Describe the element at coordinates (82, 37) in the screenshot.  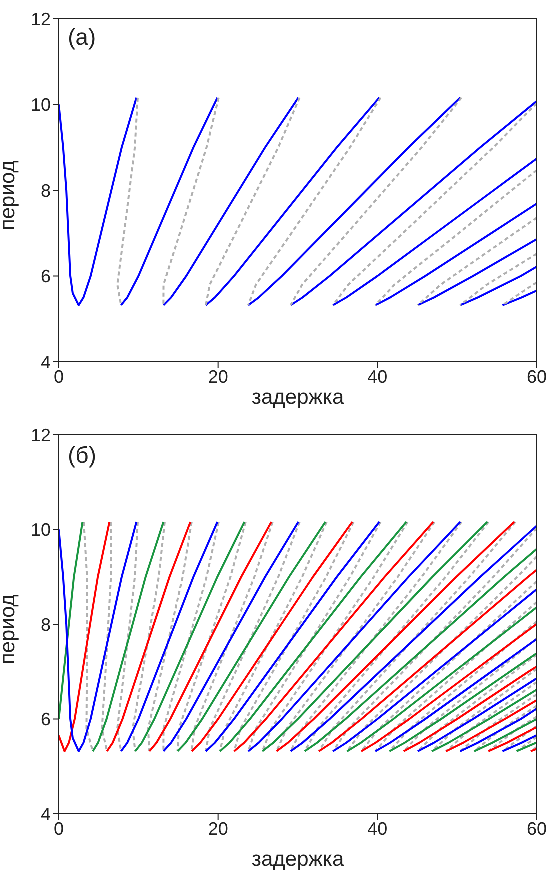
I see `annotation: (a)` at that location.